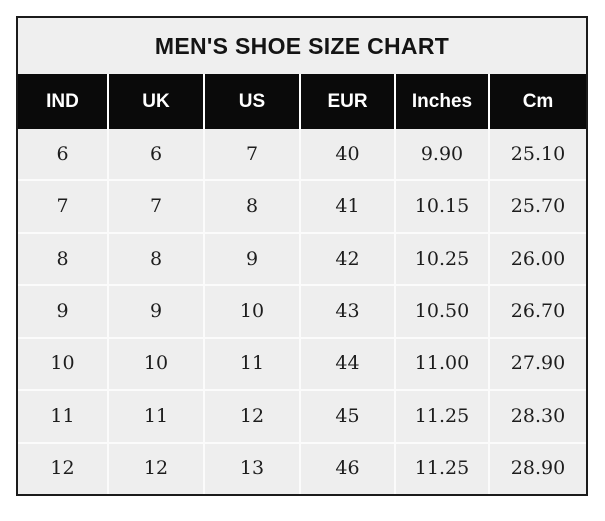 The width and height of the screenshot is (605, 521). I want to click on column-header-inches: Inches, so click(443, 101).